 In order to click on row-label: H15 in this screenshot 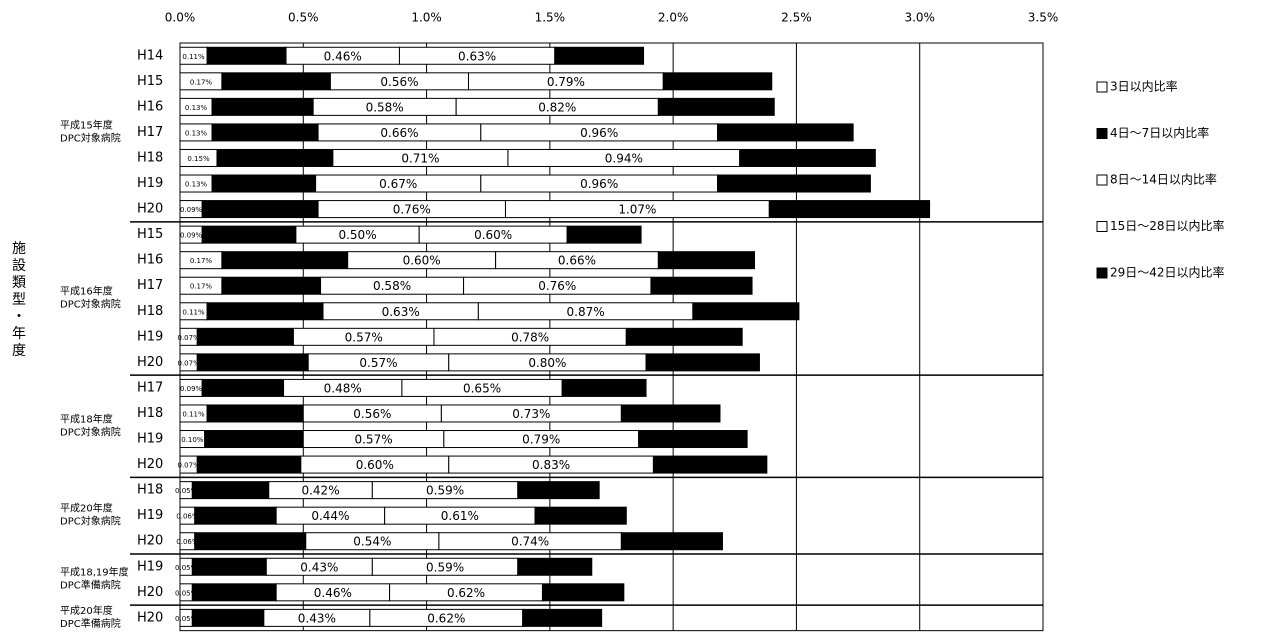, I will do `click(150, 234)`.